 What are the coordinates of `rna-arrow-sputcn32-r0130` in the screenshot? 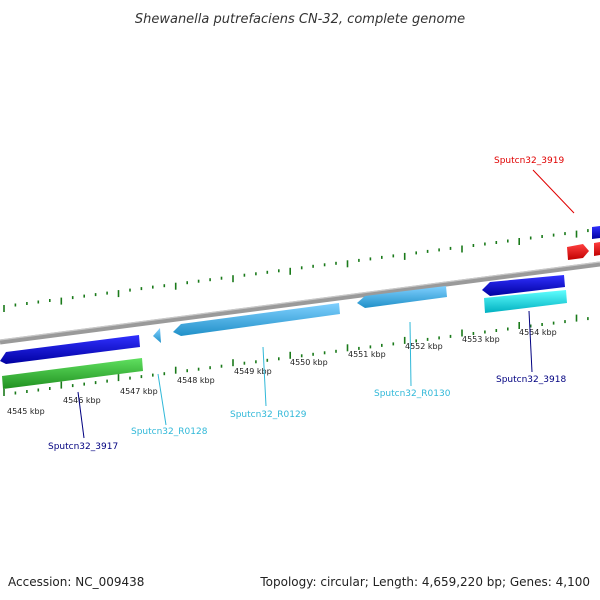 It's located at (402, 297).